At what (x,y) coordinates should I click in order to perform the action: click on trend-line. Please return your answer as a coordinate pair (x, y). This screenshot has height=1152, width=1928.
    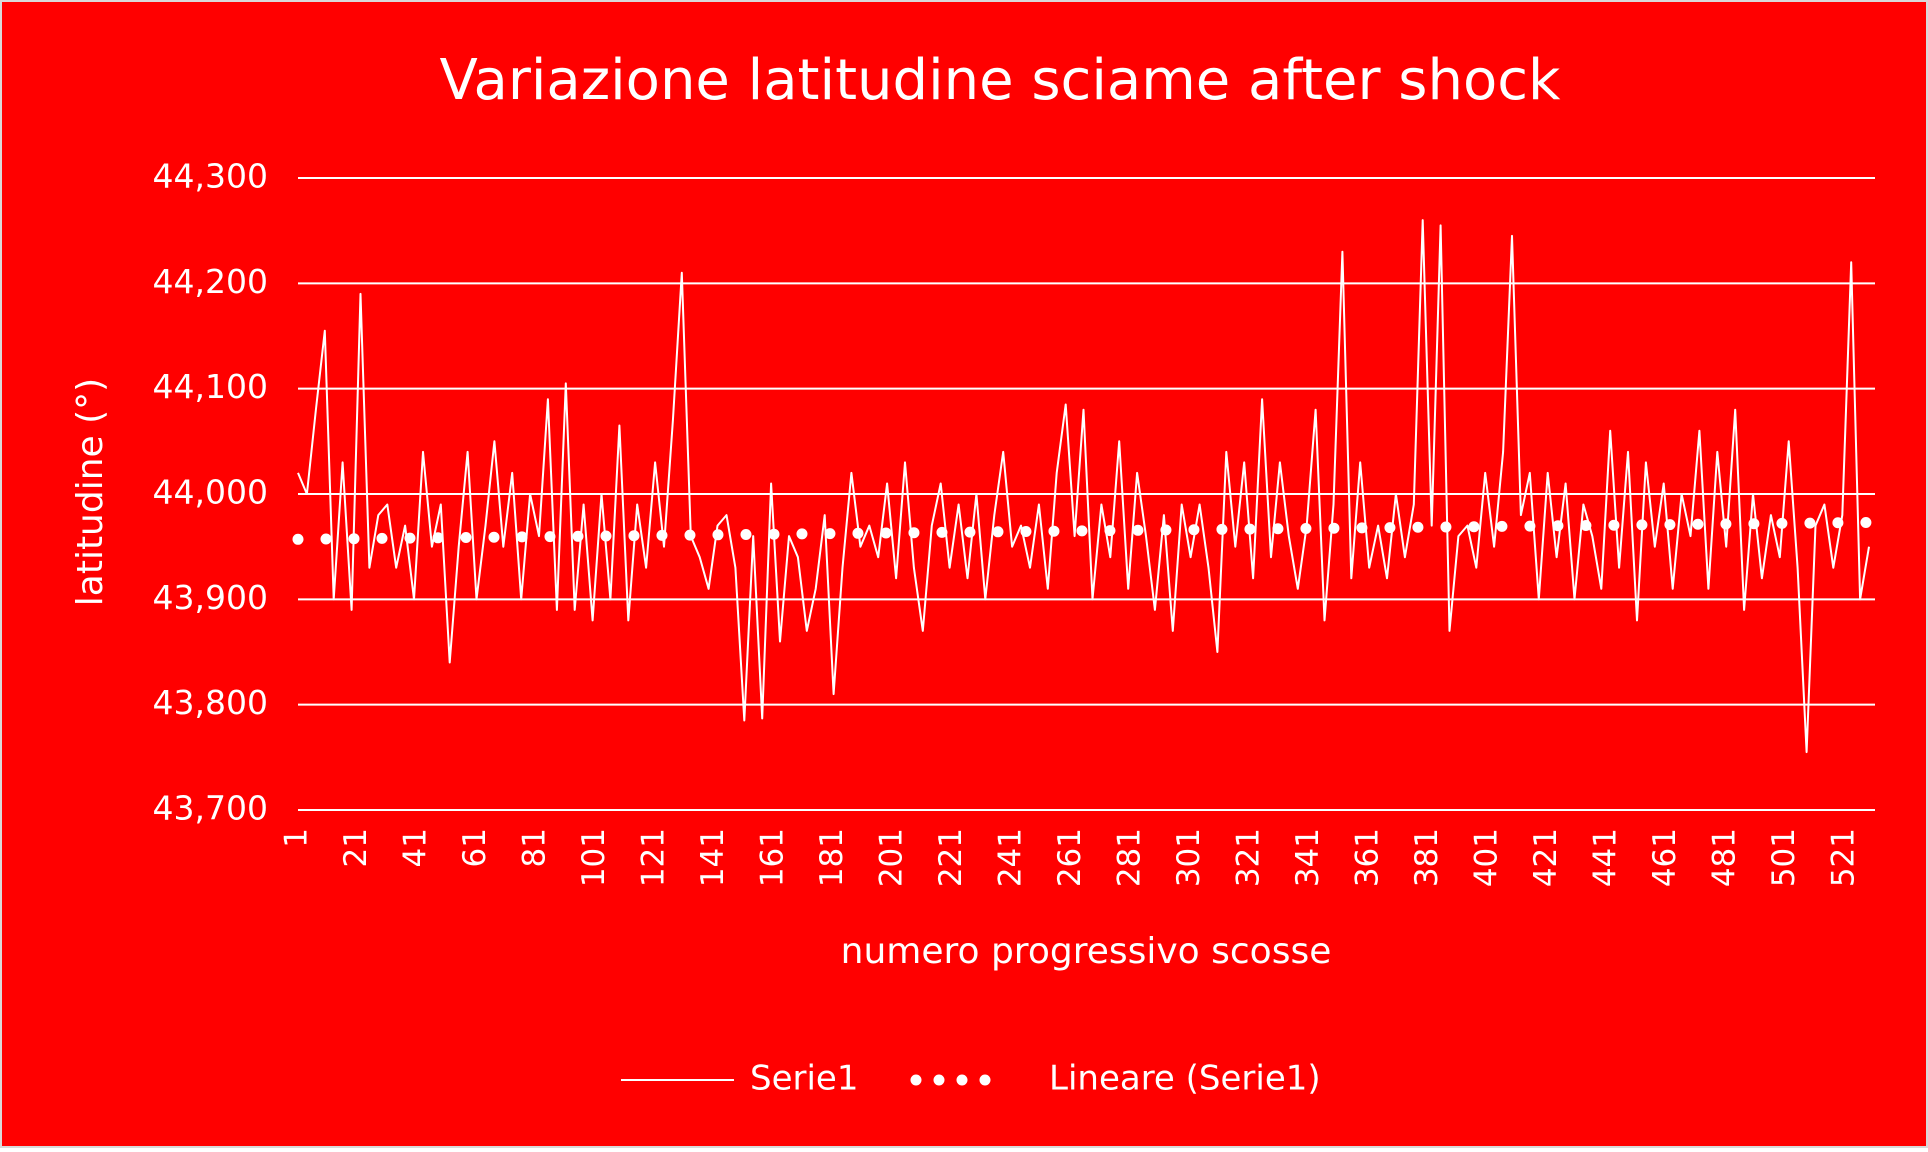
    Looking at the image, I should click on (1086, 530).